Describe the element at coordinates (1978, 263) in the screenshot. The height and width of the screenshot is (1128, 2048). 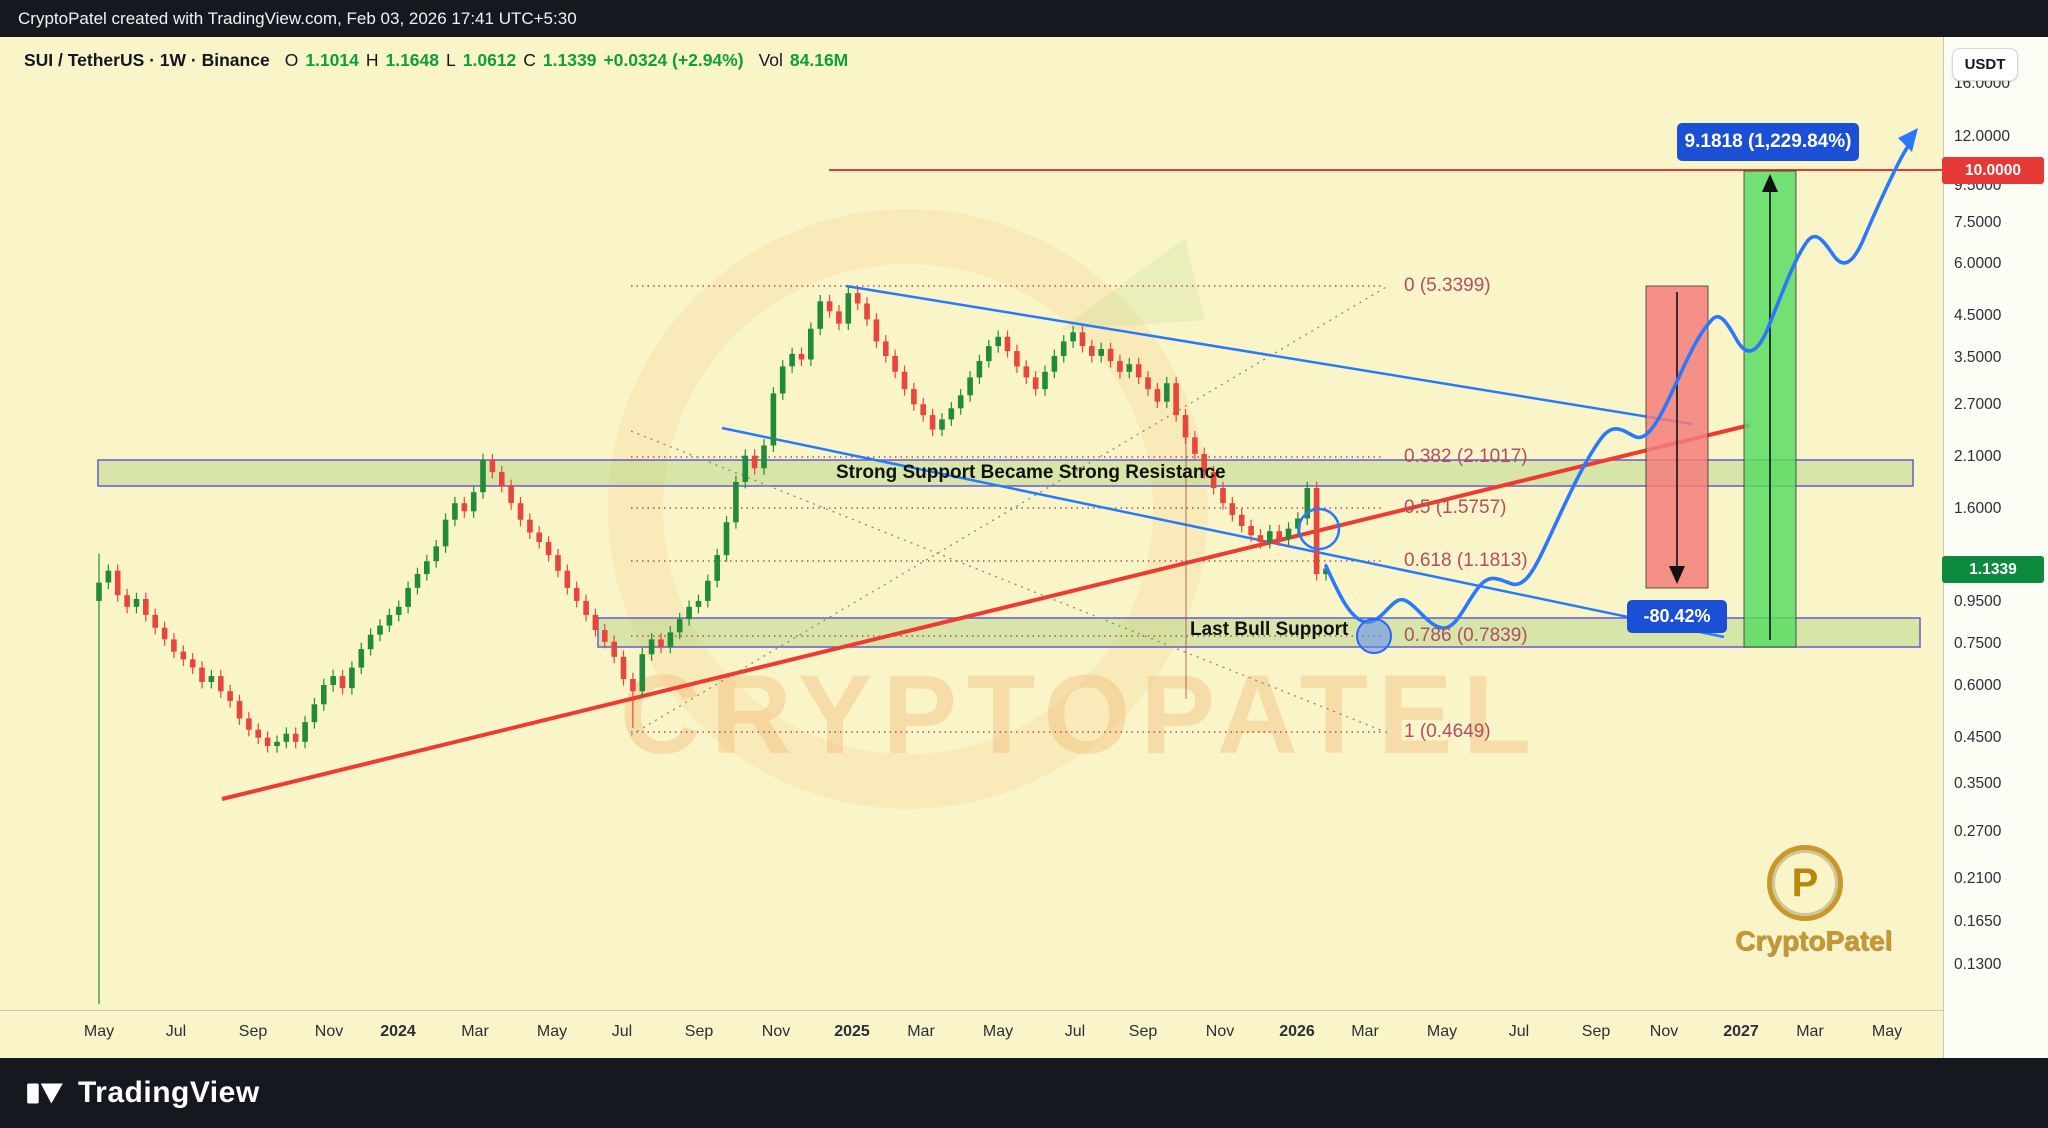
I see `price-axis-label: 6.0000` at that location.